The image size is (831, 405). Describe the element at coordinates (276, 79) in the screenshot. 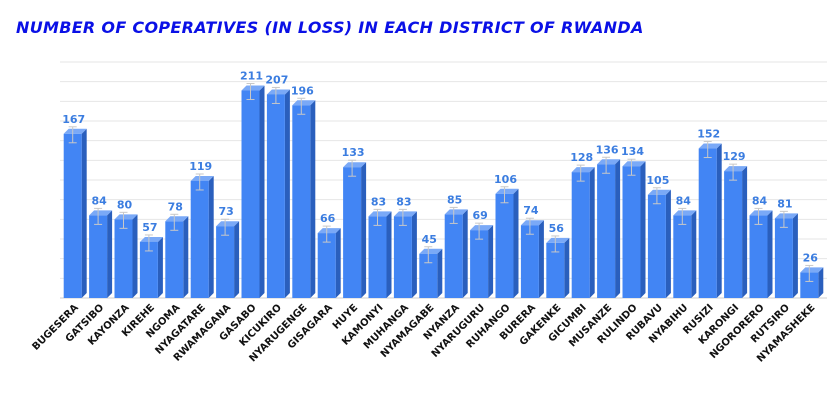

I see `data-label: 207` at that location.